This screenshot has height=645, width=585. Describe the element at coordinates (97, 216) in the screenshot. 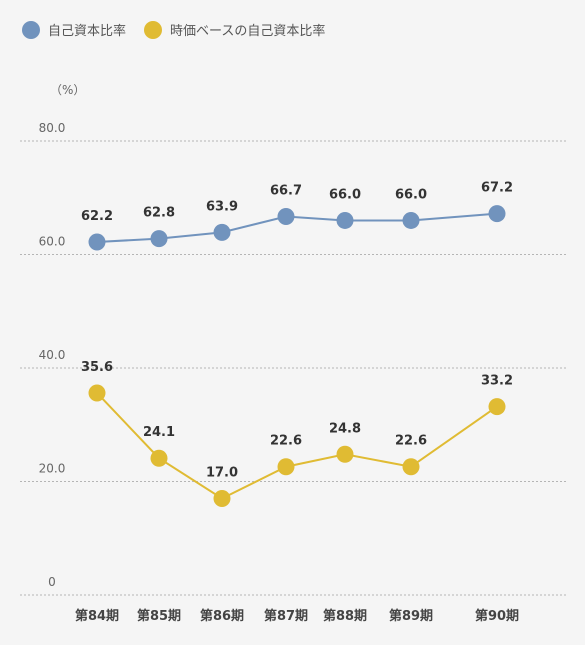

I see `data-label: 62.2` at that location.